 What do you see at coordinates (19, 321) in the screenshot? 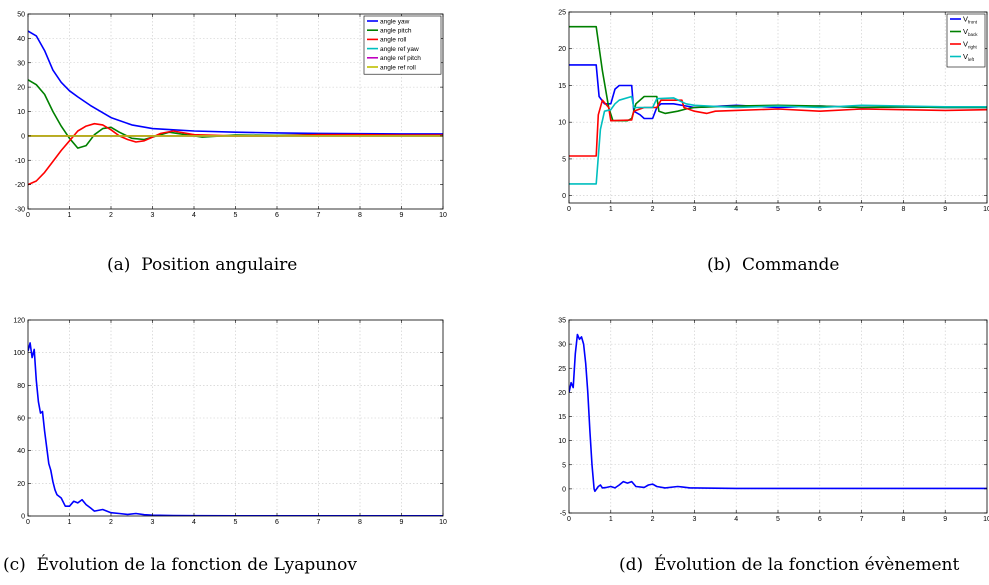
I see `y-tick-label: 120` at bounding box center [19, 321].